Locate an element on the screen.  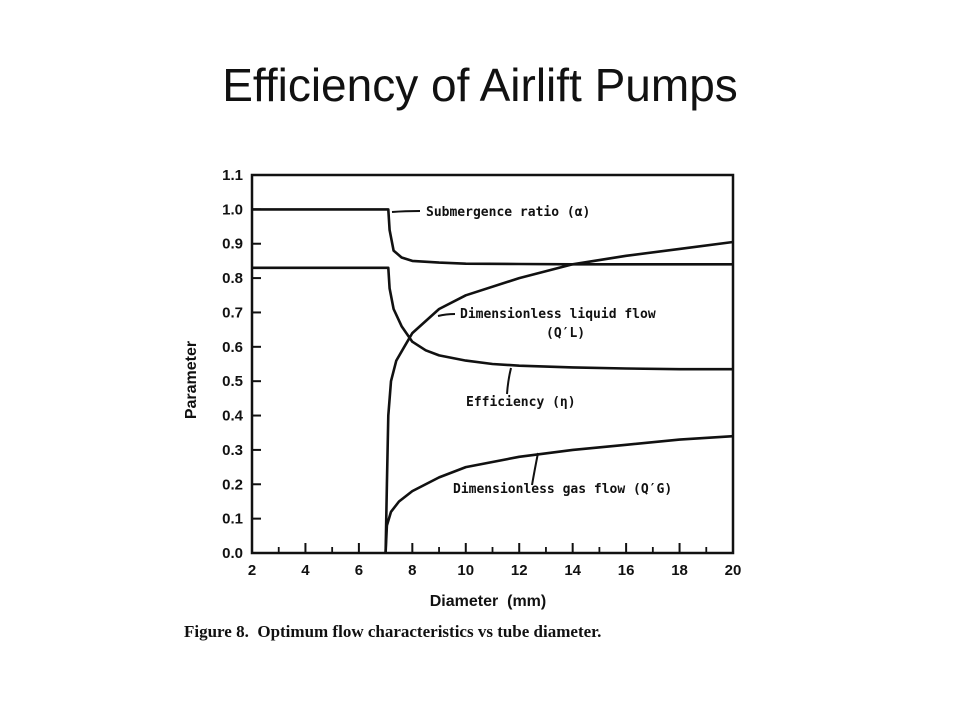
x-tick-label: 4 is located at coordinates (305, 570).